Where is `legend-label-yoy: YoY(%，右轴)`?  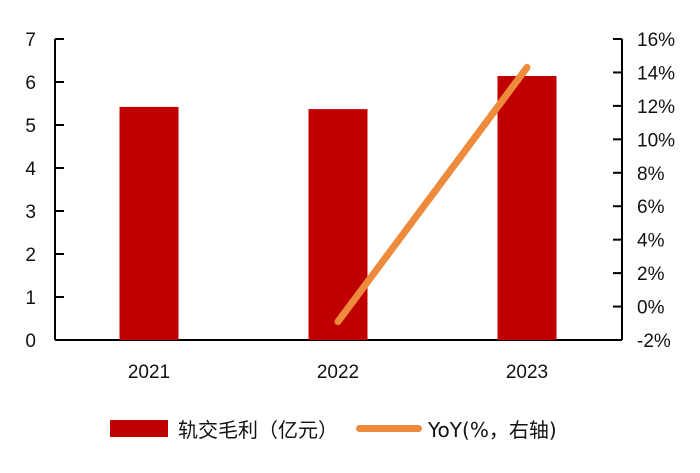 legend-label-yoy: YoY(%，右轴) is located at coordinates (492, 429).